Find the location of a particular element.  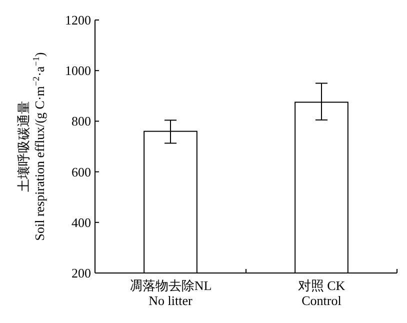

y-tick-label: 600 is located at coordinates (81, 172).